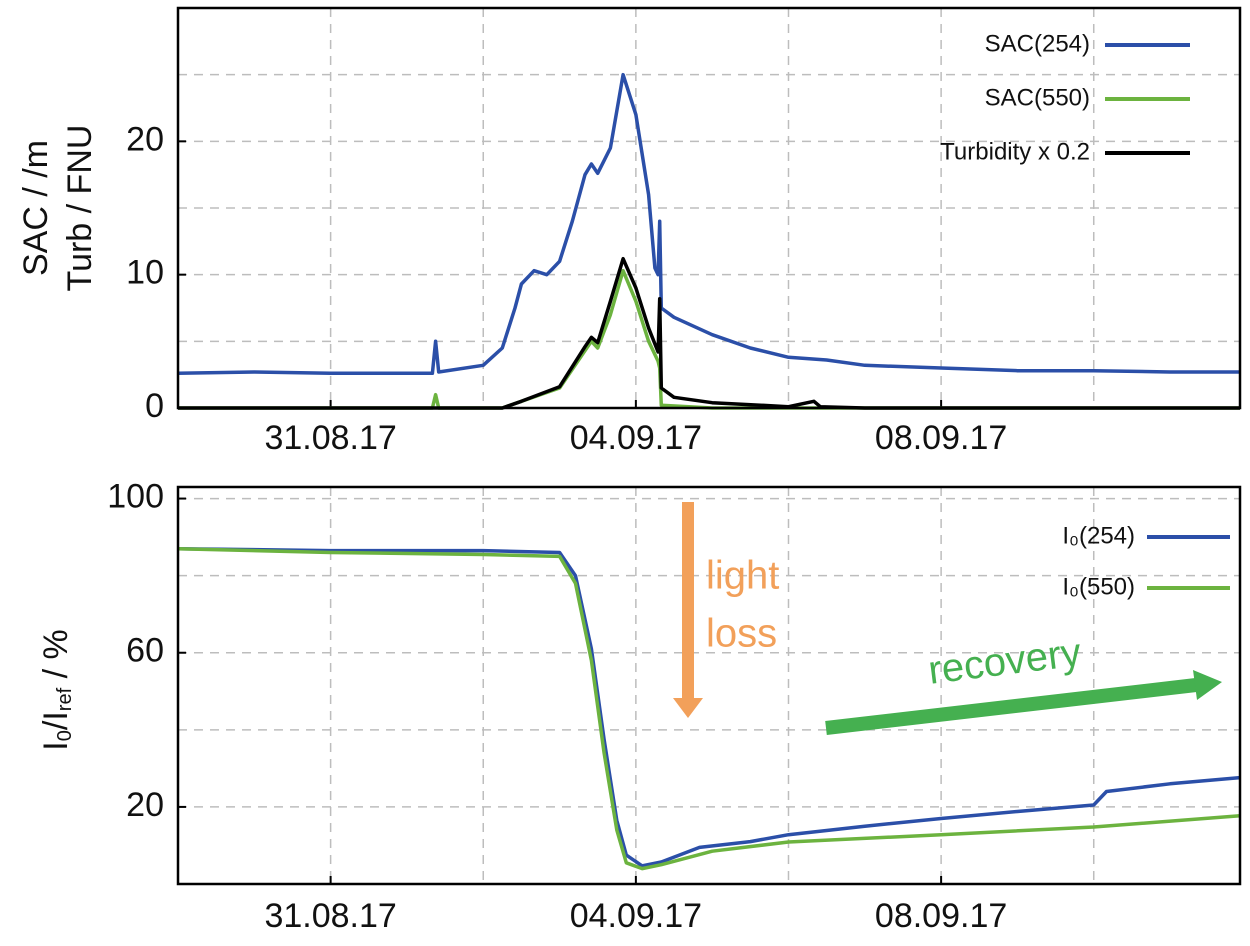  Describe the element at coordinates (1098, 535) in the screenshot. I see `legend-label: I₀(254)` at that location.